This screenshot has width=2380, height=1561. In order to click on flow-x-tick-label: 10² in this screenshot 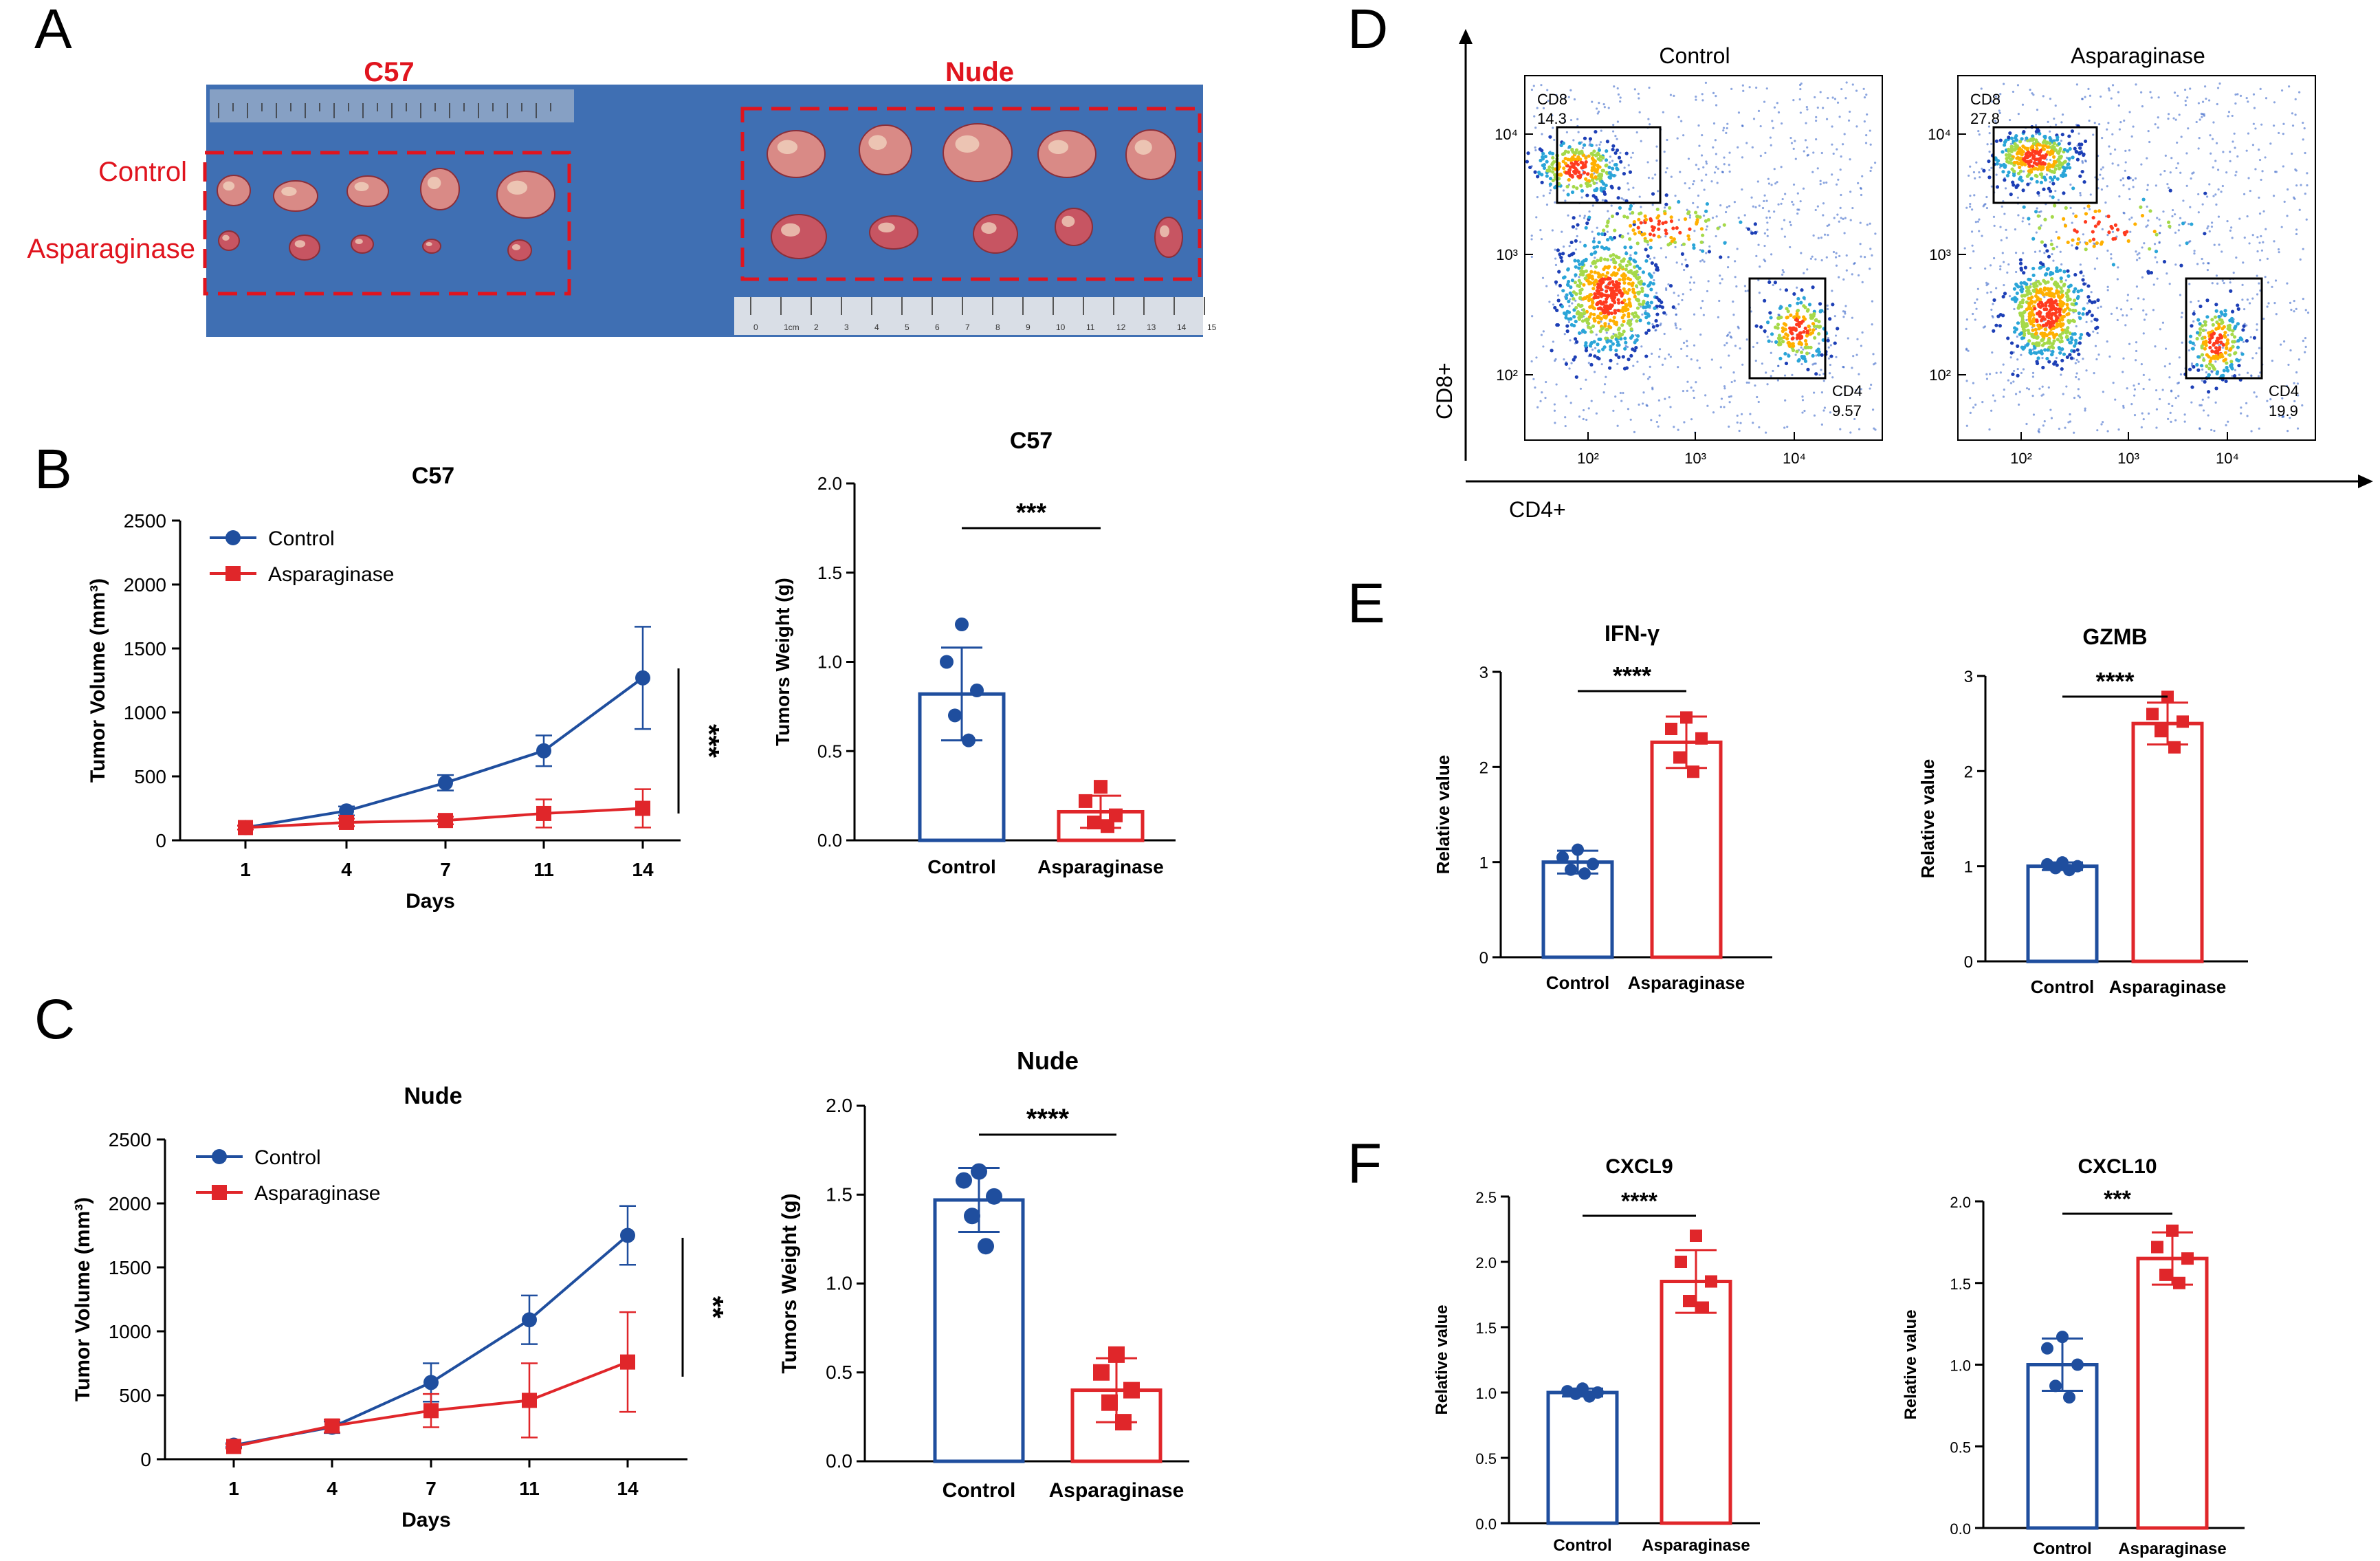, I will do `click(1588, 458)`.